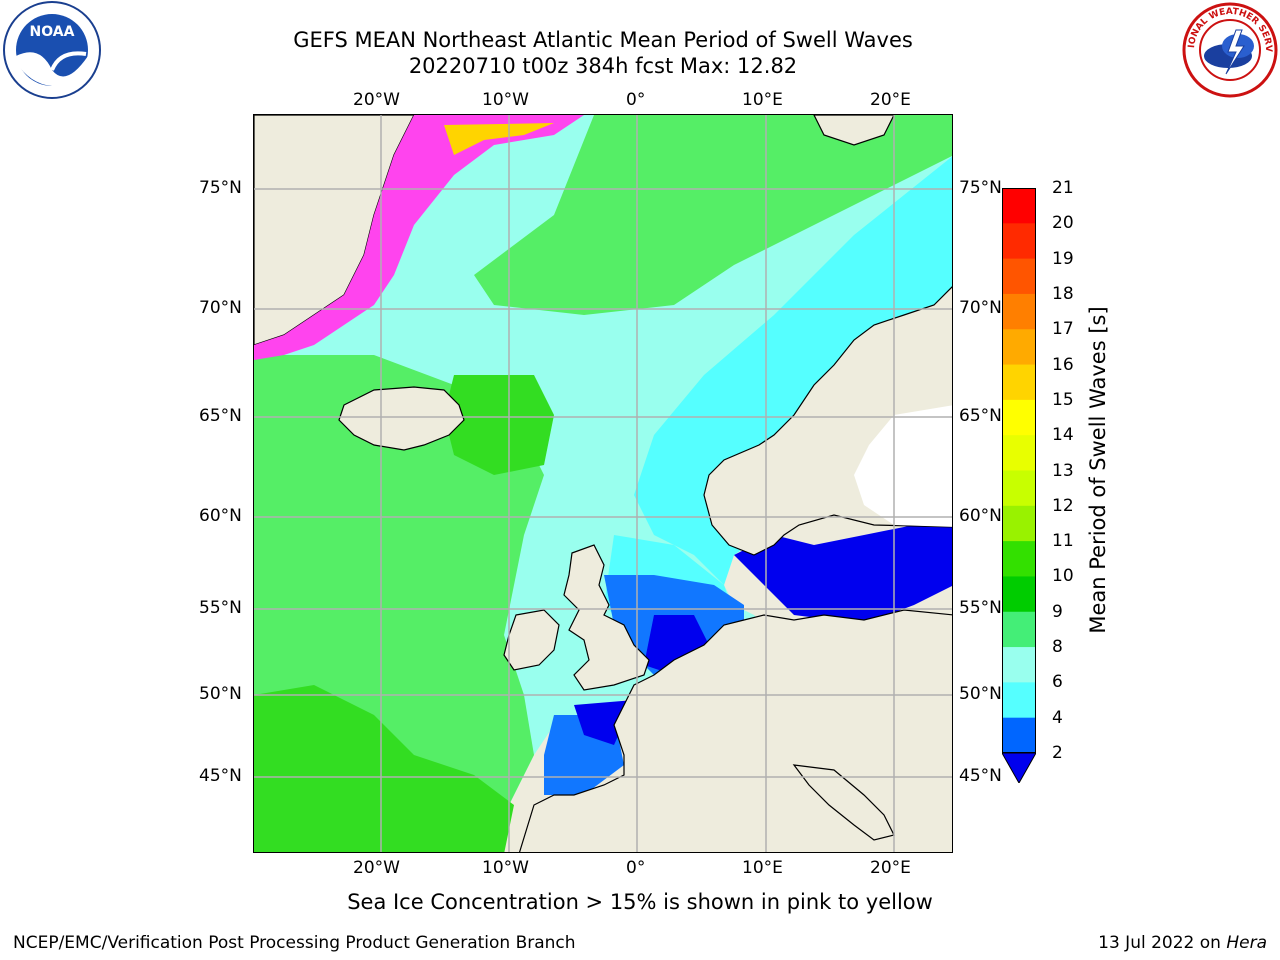 This screenshot has width=1280, height=960. What do you see at coordinates (505, 868) in the screenshot?
I see `lon-tick-bottom-10w: 10°W` at bounding box center [505, 868].